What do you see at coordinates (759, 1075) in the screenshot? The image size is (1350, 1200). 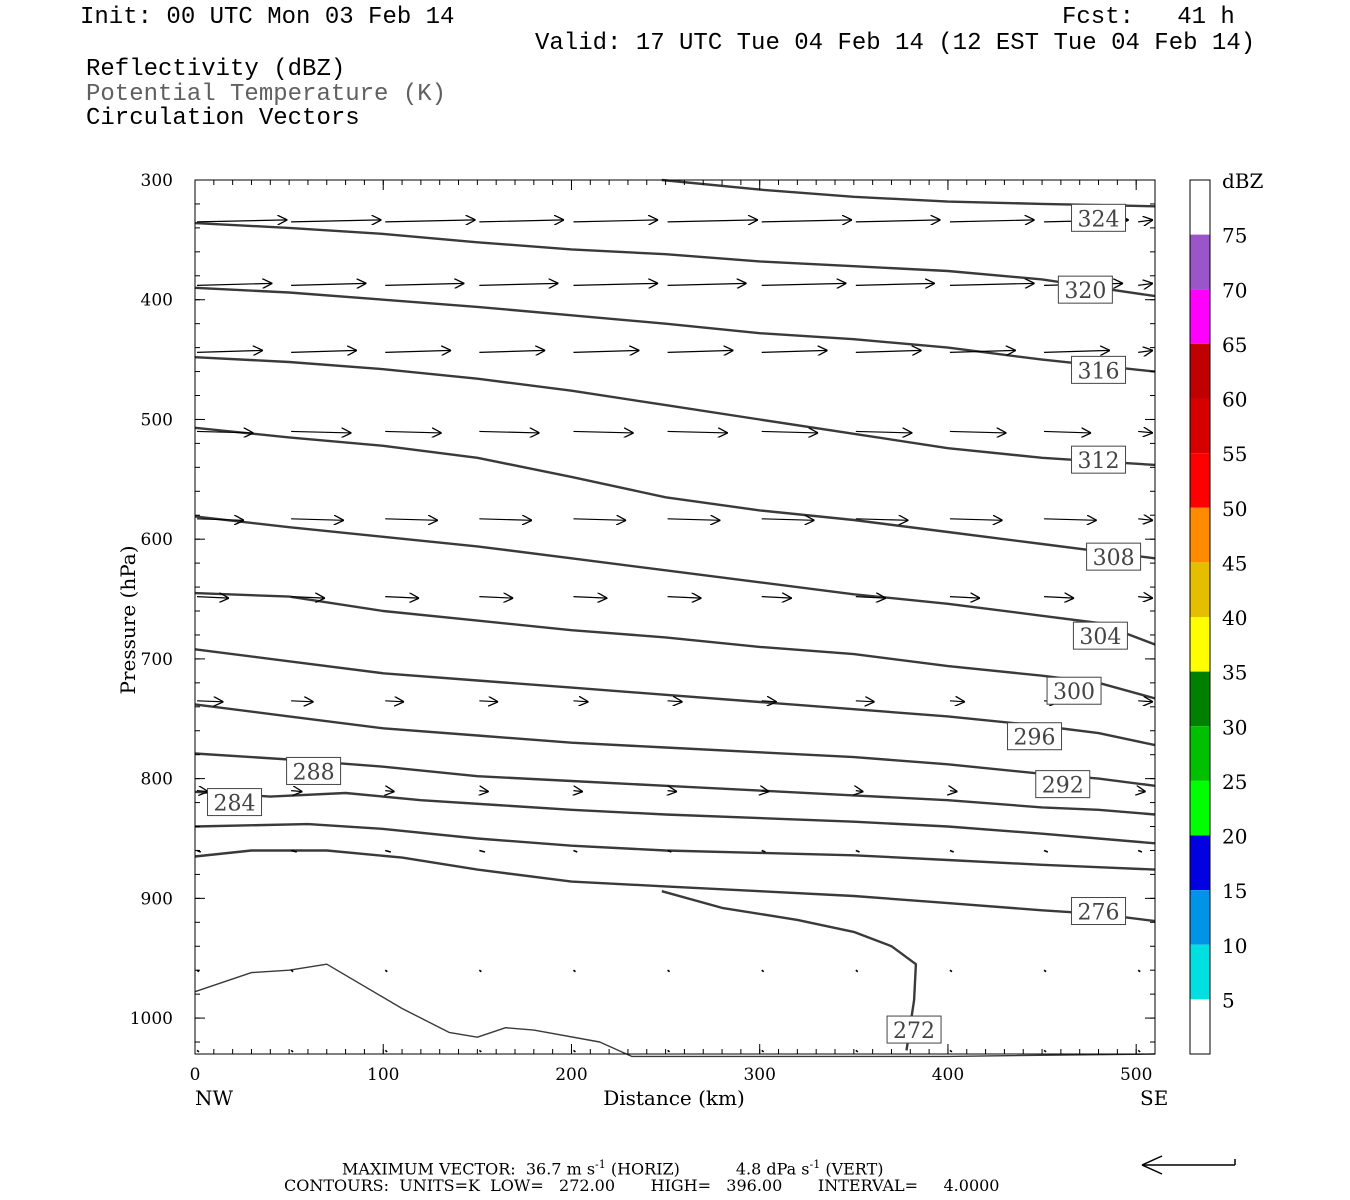 I see `x-tick-label: 300` at bounding box center [759, 1075].